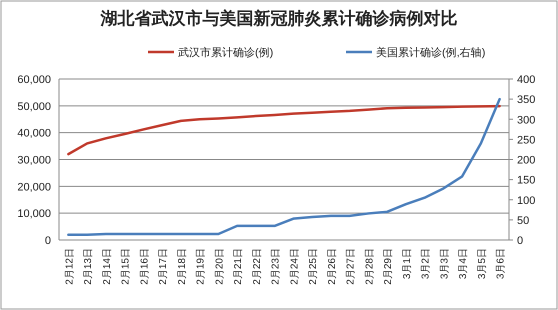  What do you see at coordinates (526, 160) in the screenshot?
I see `y2-tick-label: 200` at bounding box center [526, 160].